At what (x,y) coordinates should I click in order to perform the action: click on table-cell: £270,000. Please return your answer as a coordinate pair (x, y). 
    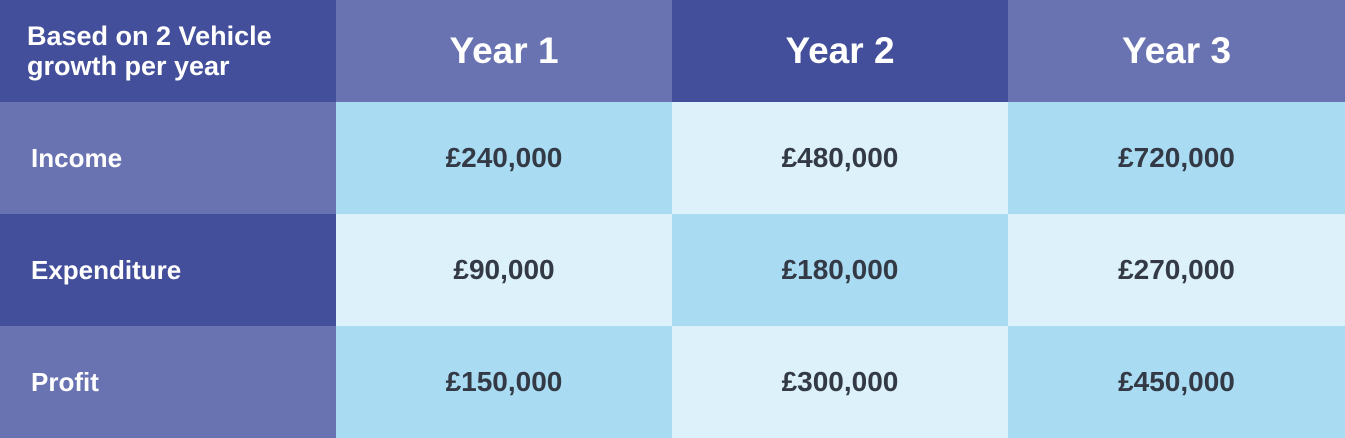
    Looking at the image, I should click on (1176, 270).